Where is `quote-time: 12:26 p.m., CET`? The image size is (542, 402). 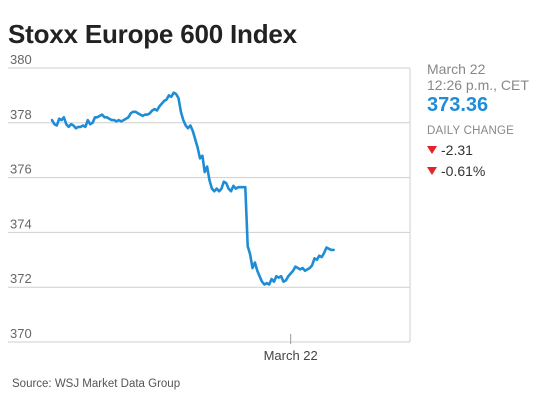 quote-time: 12:26 p.m., CET is located at coordinates (478, 85).